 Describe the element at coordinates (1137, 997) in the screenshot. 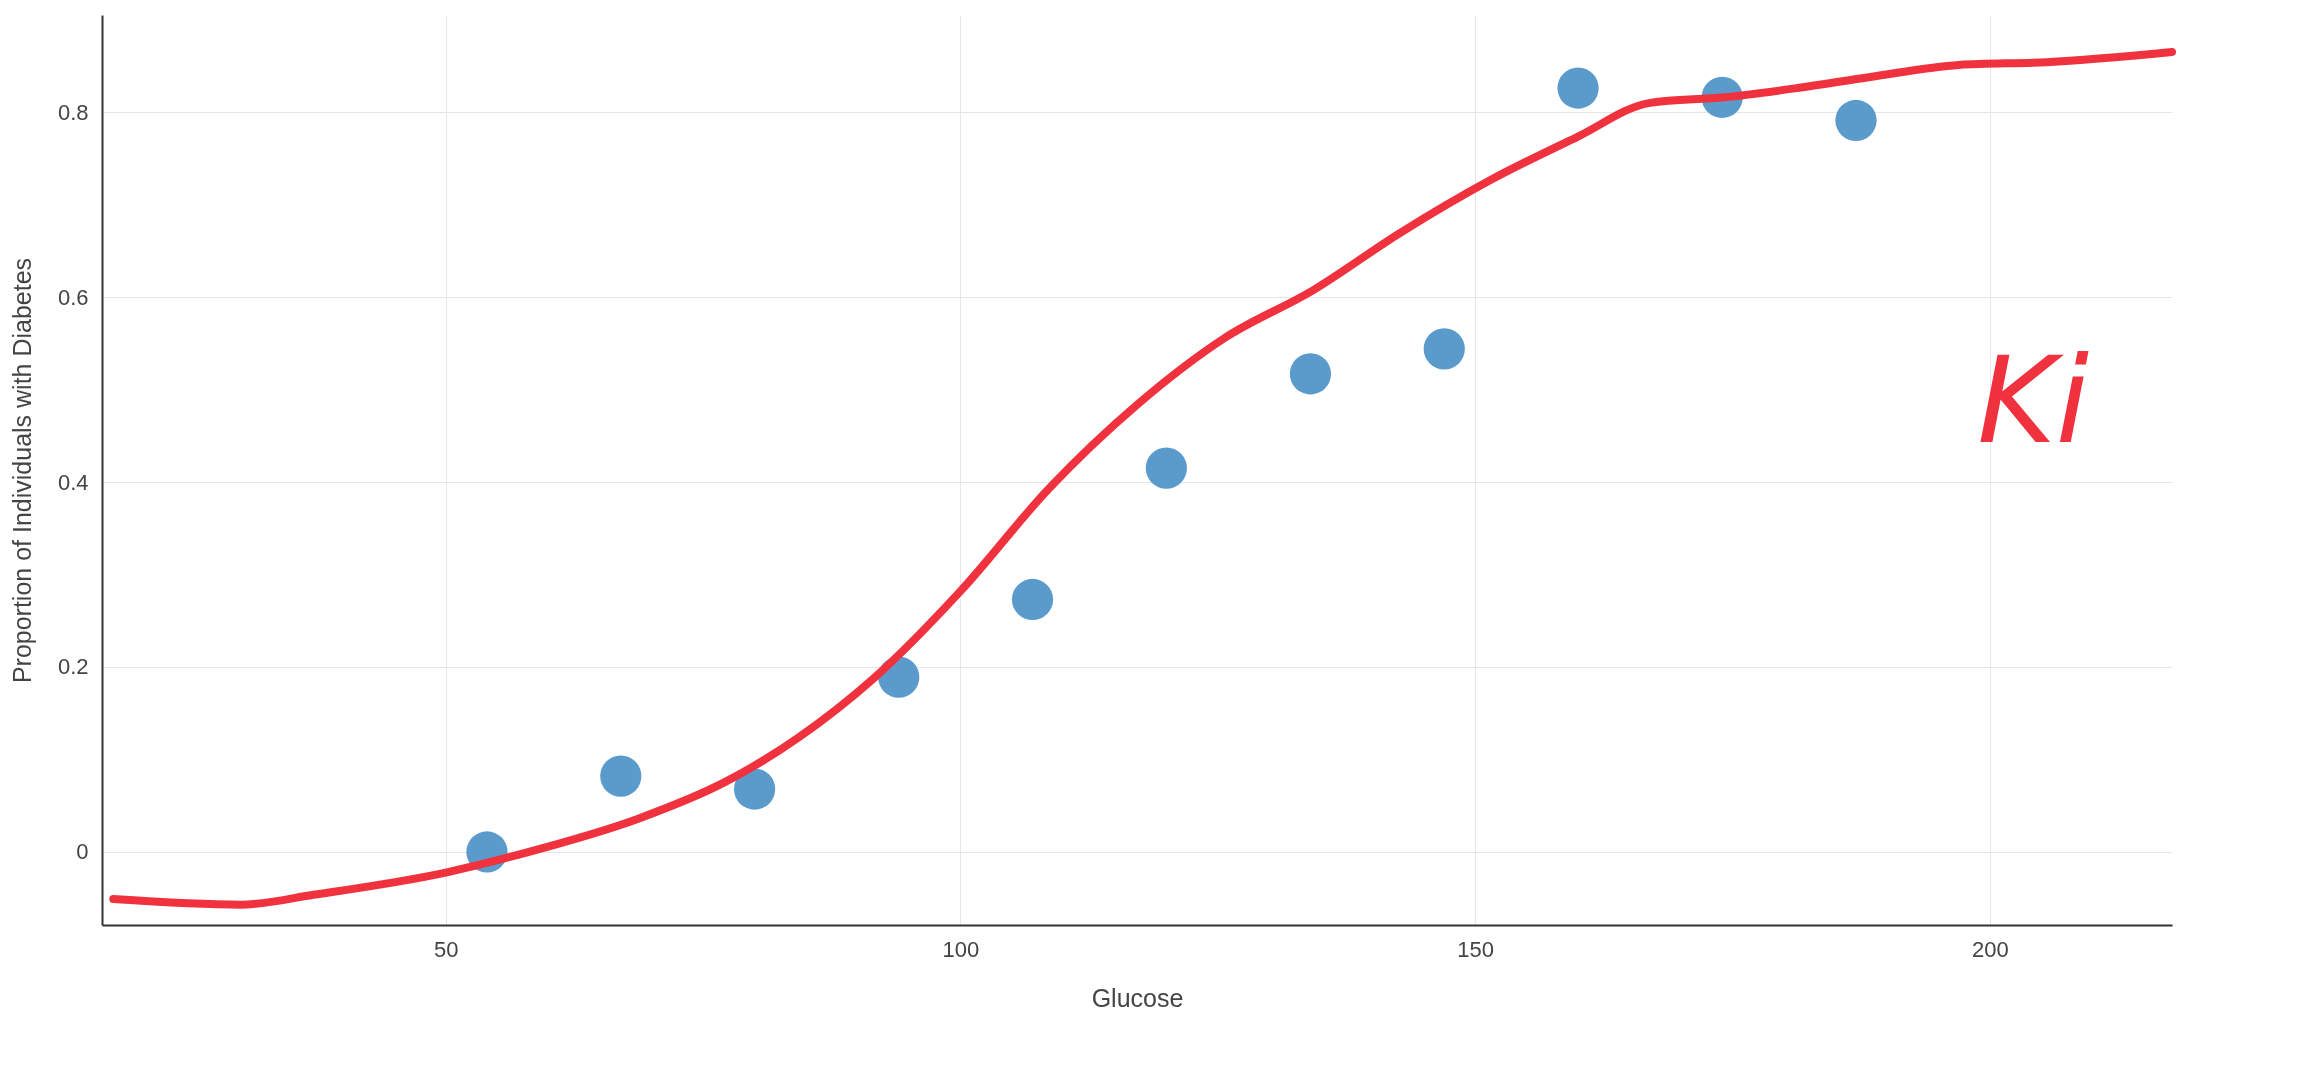

I see `x-axis-title: Glucose` at that location.